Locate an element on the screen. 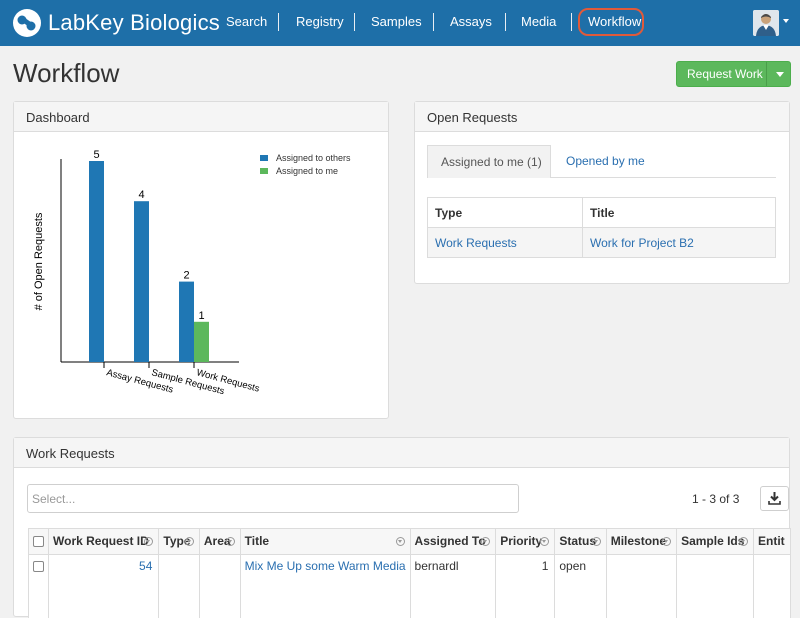 The height and width of the screenshot is (618, 800). cell-title: Mix Me Up some Warm Media is located at coordinates (325, 586).